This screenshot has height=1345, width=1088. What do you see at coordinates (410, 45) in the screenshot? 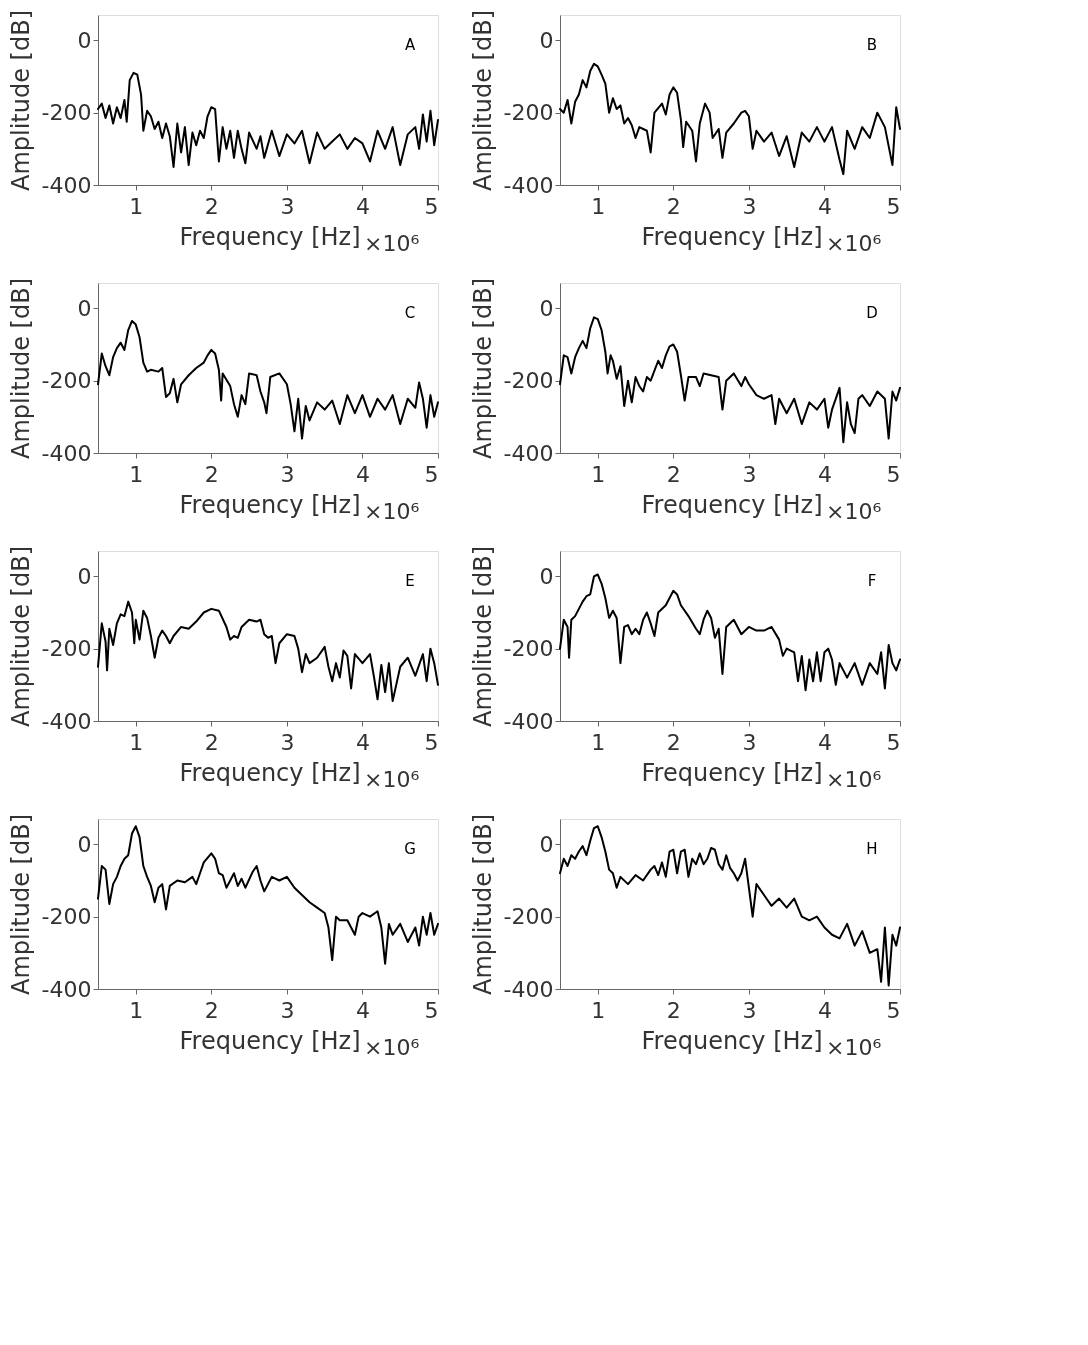
I see `text: A` at bounding box center [410, 45].